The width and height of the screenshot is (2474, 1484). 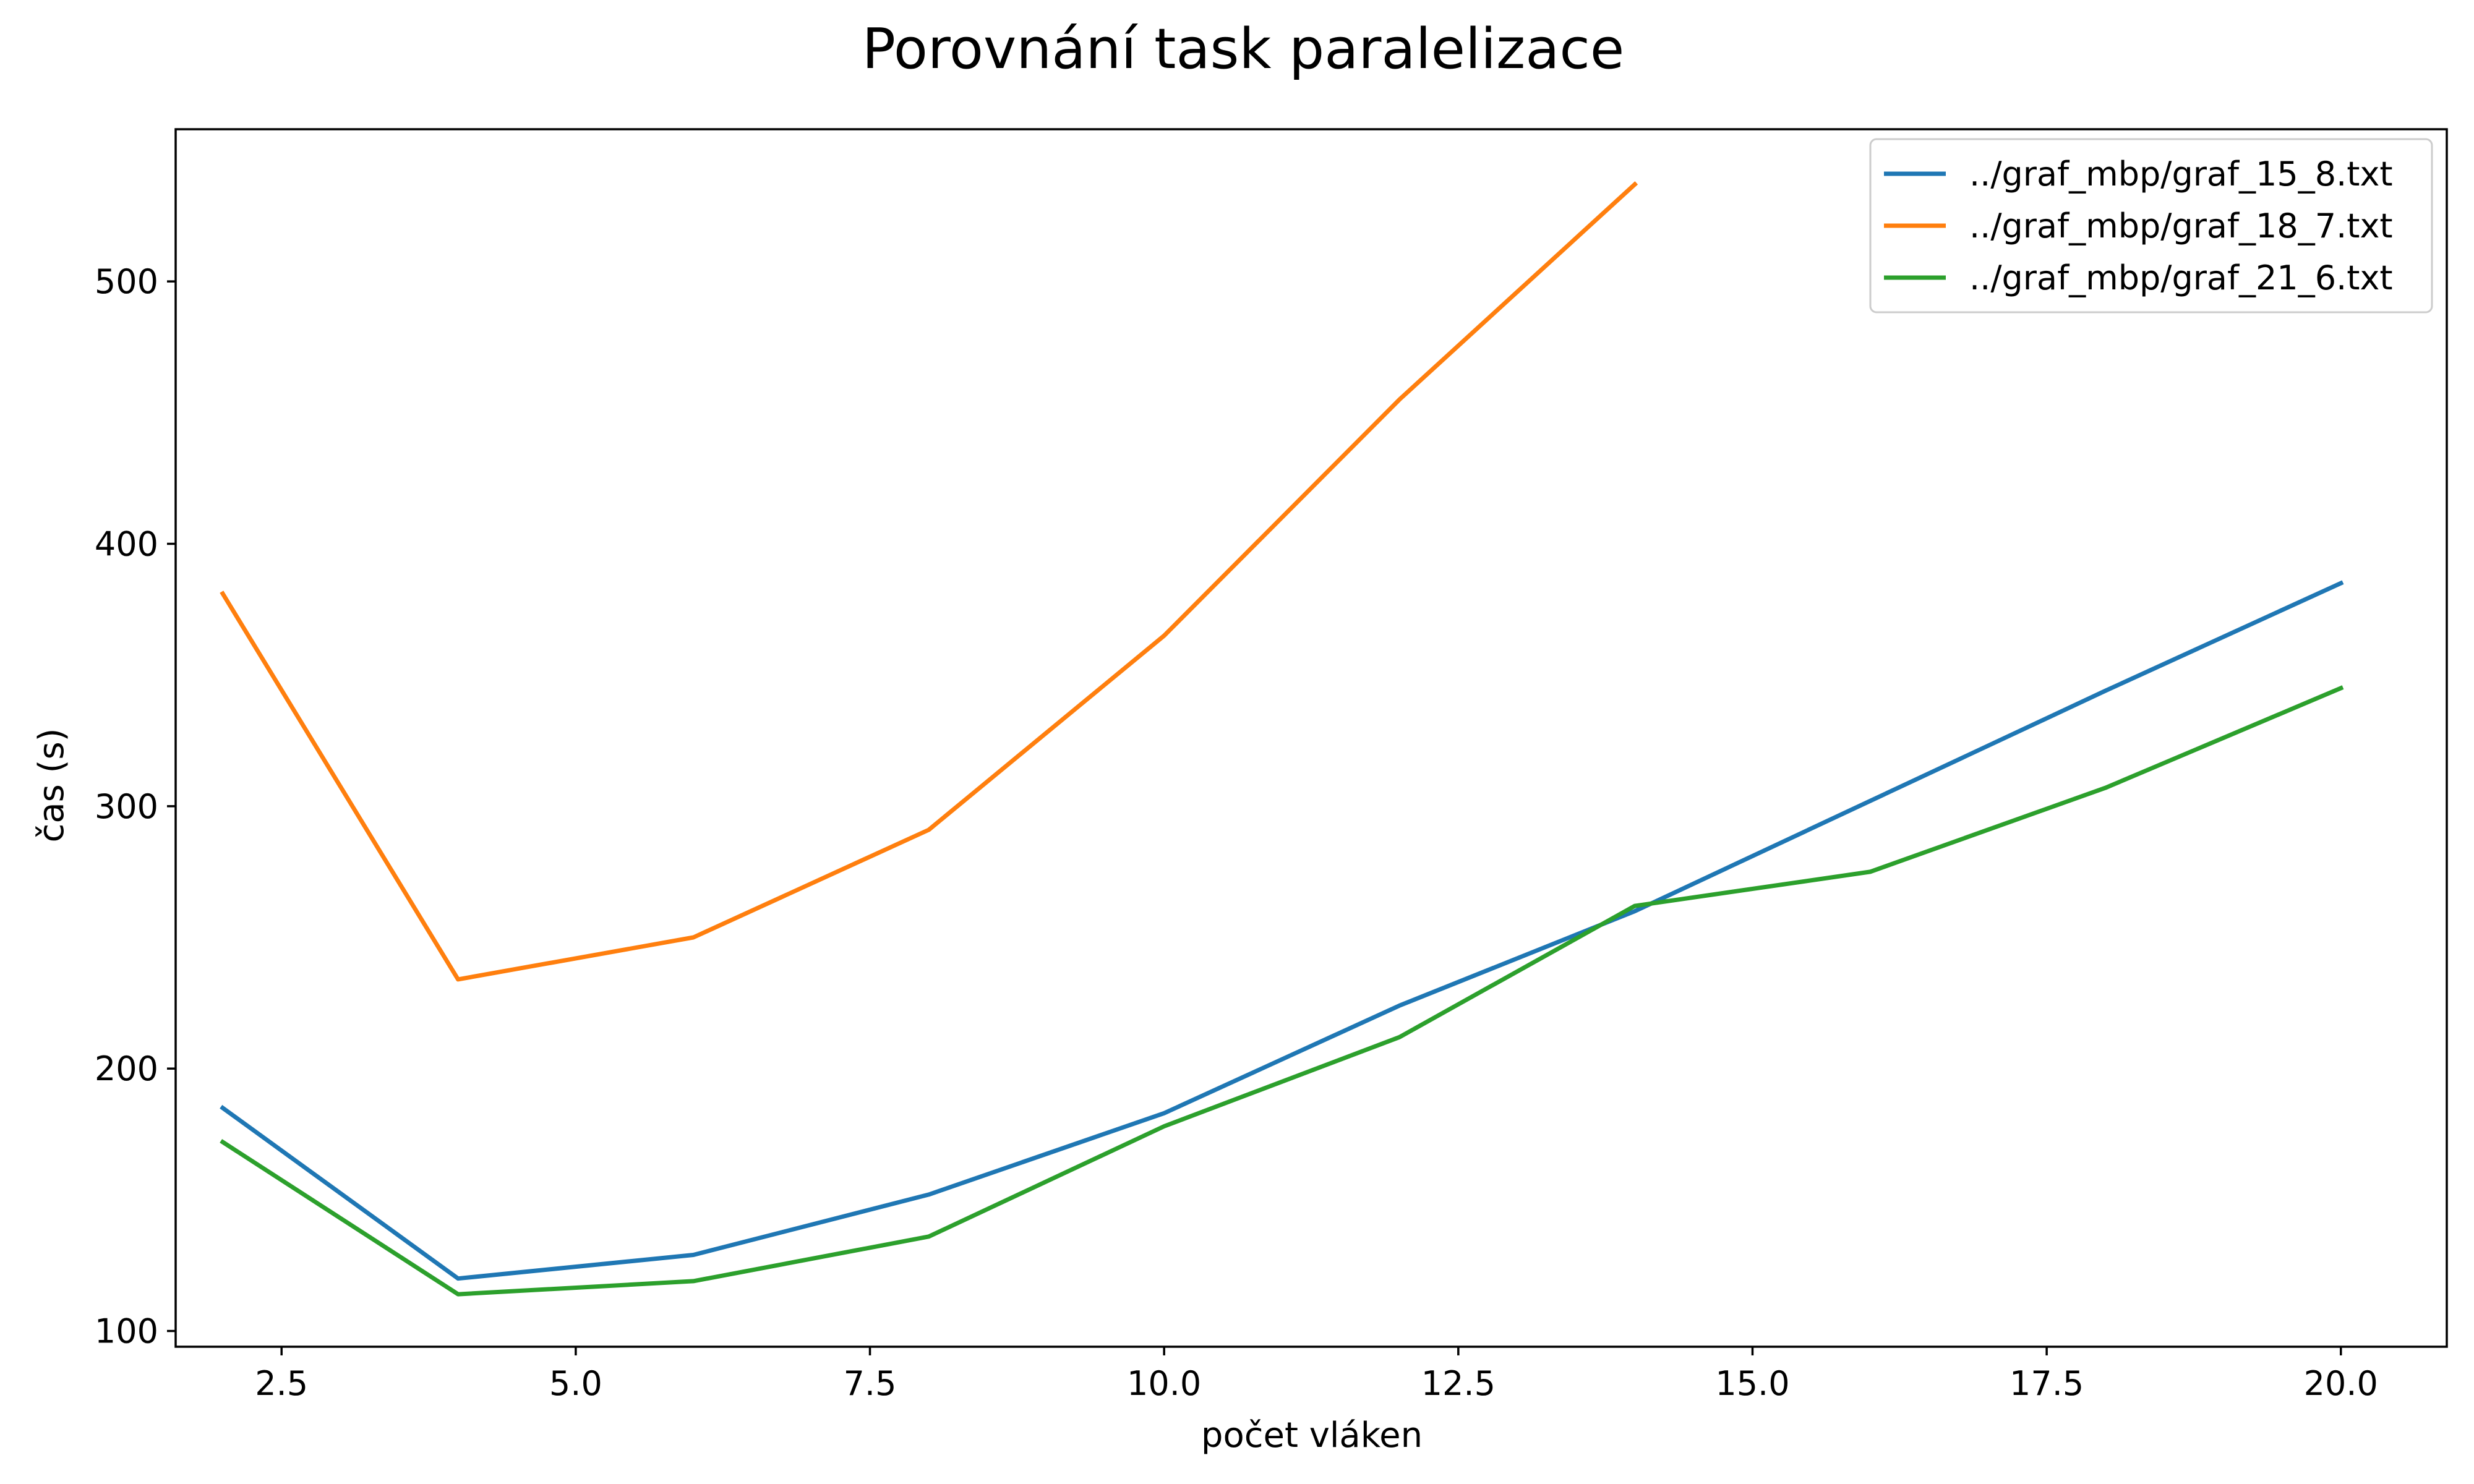 What do you see at coordinates (1458, 1383) in the screenshot?
I see `x-tick-label: 12.5` at bounding box center [1458, 1383].